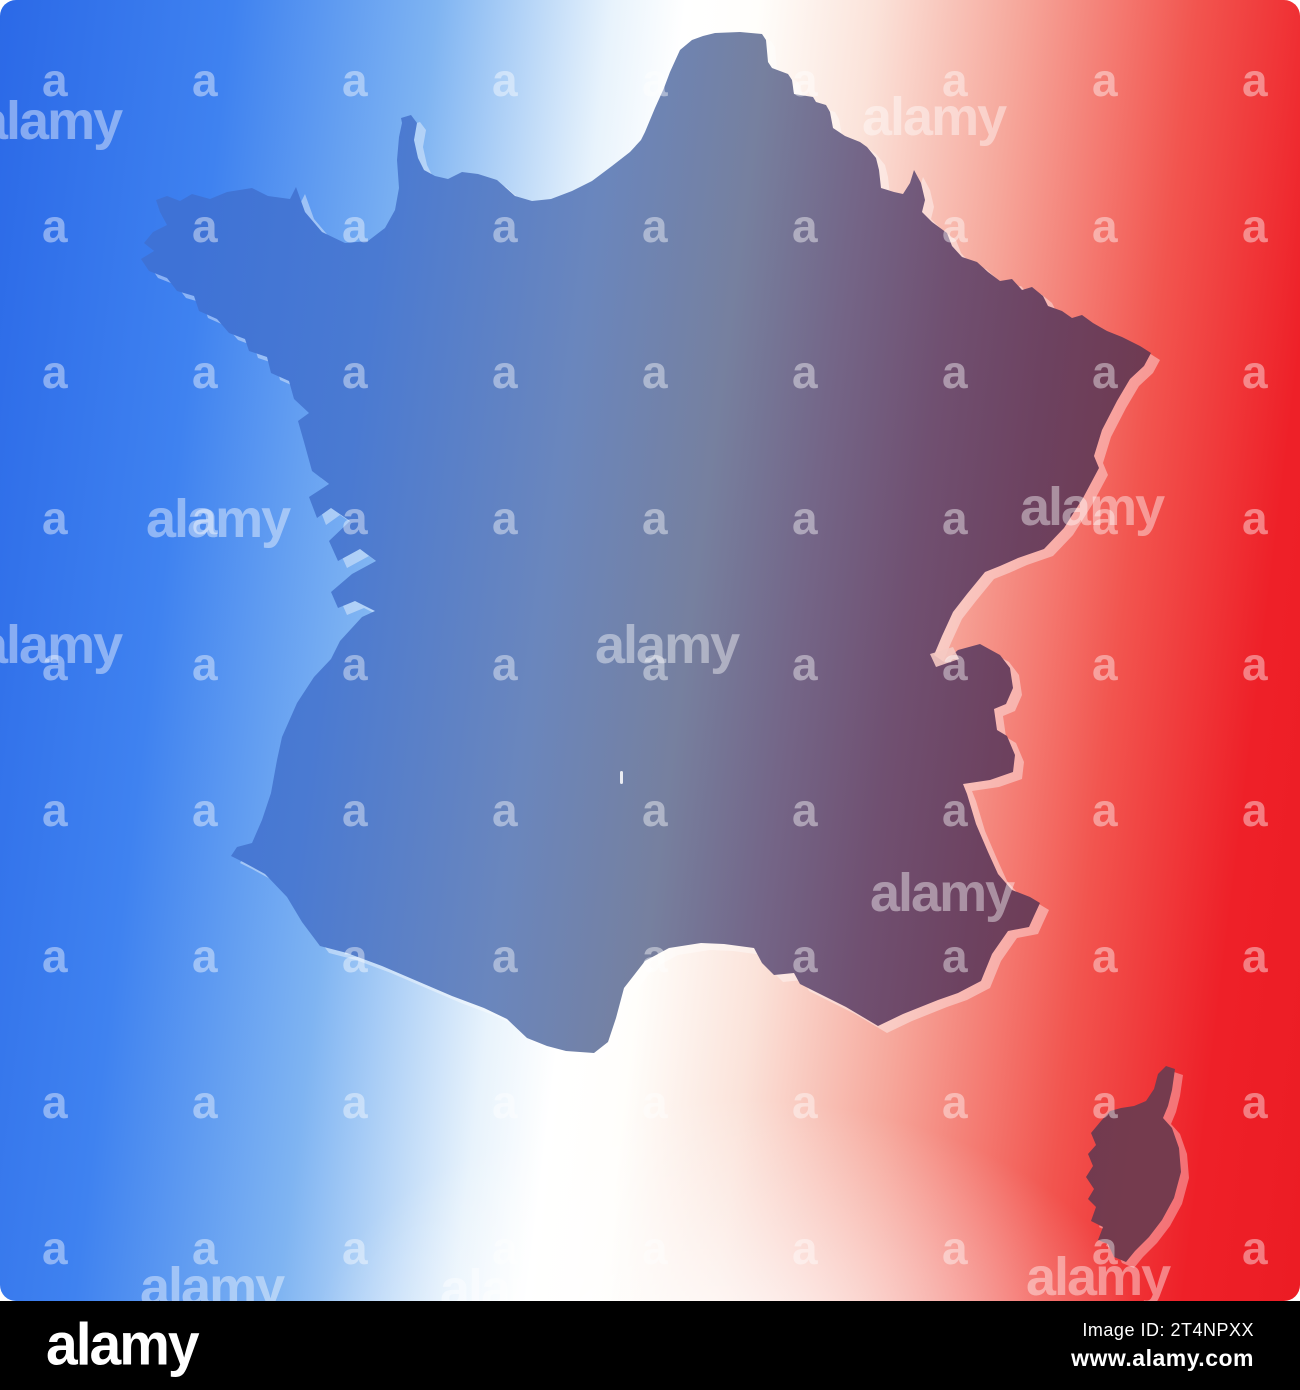  I want to click on image-meta: Image ID: 2T4NPXX www.alamy.com, so click(1162, 1346).